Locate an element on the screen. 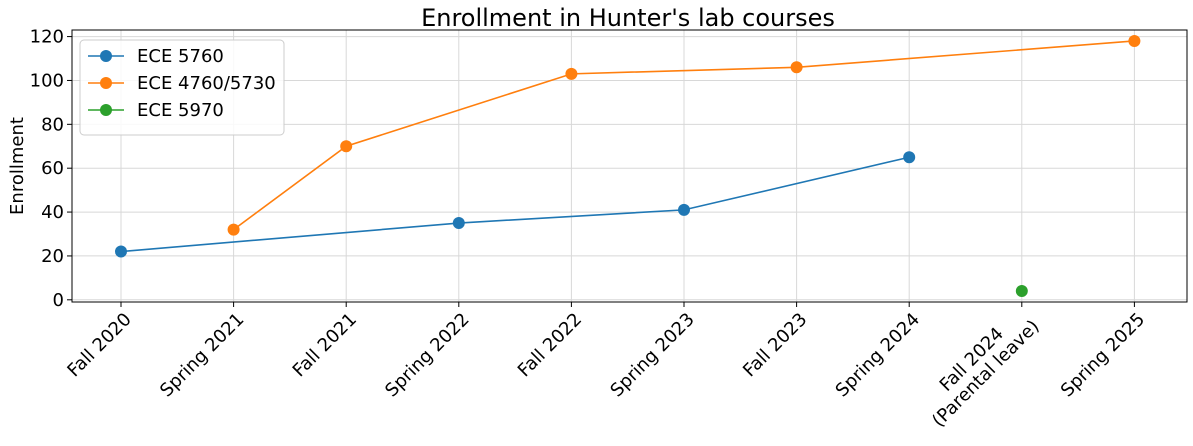  legend: ECE 5760 ECE 4760/5730 ECE 5970 is located at coordinates (182, 87).